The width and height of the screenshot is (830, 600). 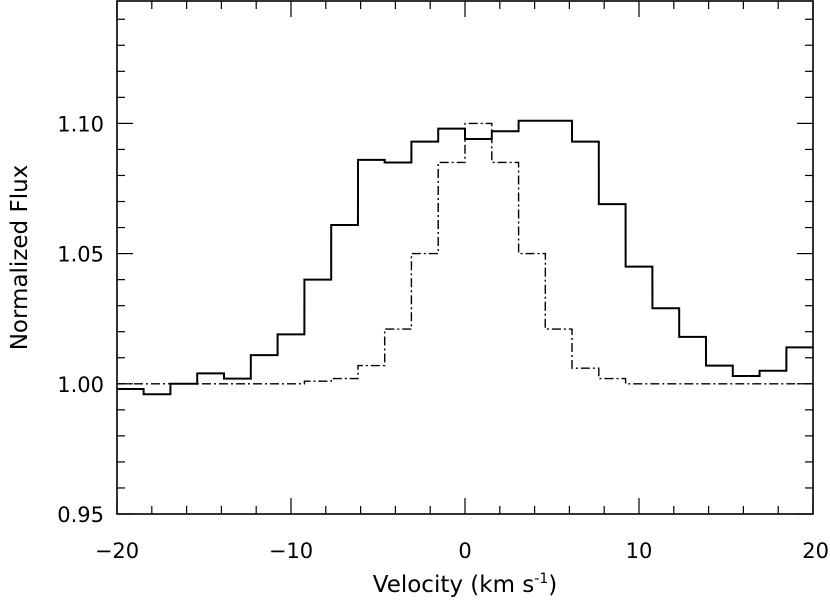 I want to click on x-axis-title-end: ), so click(x=552, y=585).